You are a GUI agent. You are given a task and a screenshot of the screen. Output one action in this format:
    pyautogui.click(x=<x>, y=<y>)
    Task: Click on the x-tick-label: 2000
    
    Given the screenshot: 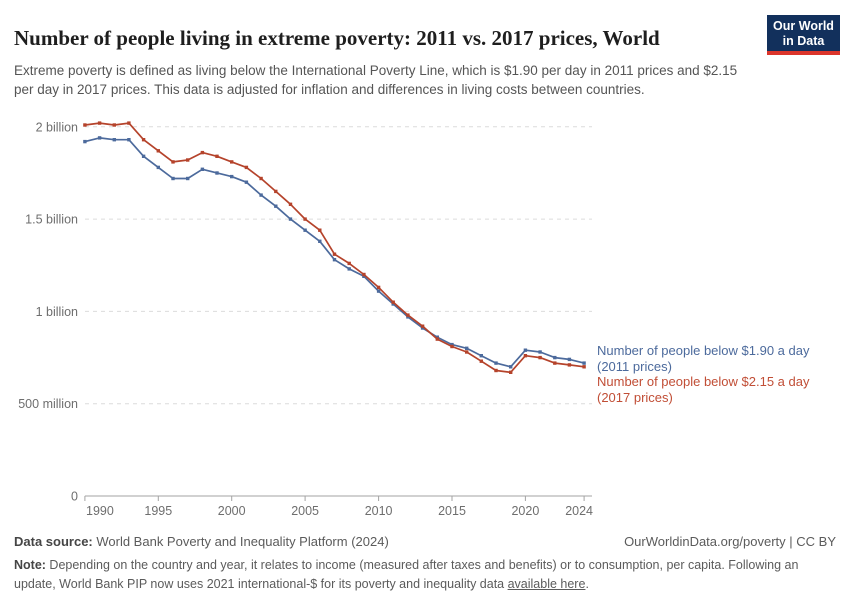 What is the action you would take?
    pyautogui.click(x=232, y=511)
    